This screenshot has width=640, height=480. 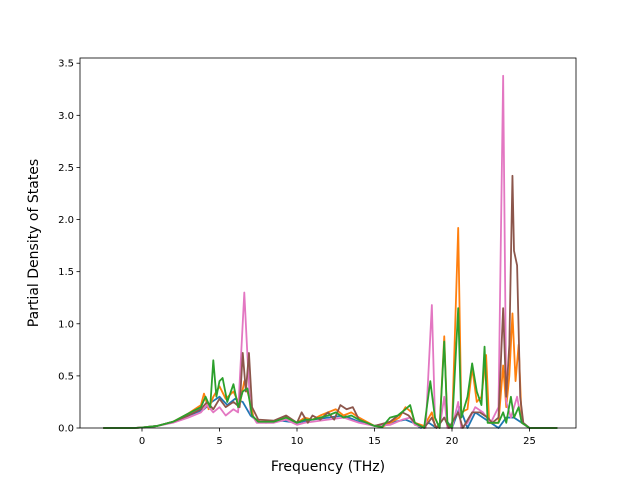 What do you see at coordinates (452, 441) in the screenshot?
I see `x-tick-label: 20` at bounding box center [452, 441].